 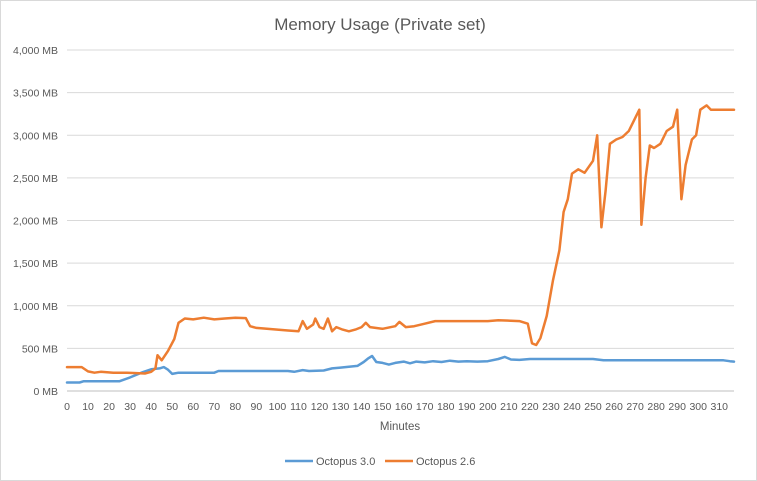 What do you see at coordinates (614, 407) in the screenshot?
I see `x-tick-label: 260` at bounding box center [614, 407].